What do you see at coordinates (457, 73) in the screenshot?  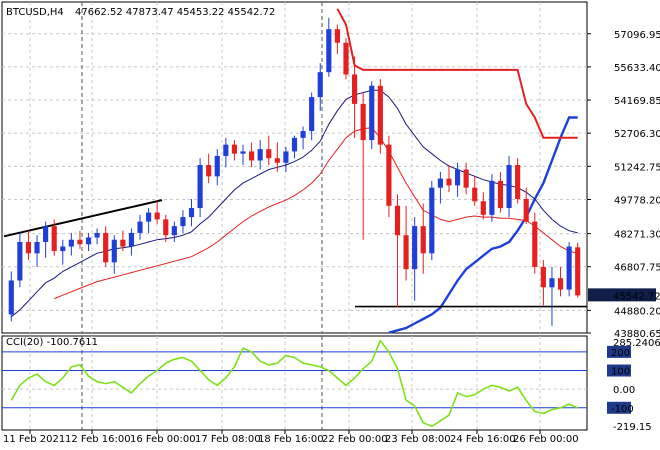 I see `stop-trend-line` at bounding box center [457, 73].